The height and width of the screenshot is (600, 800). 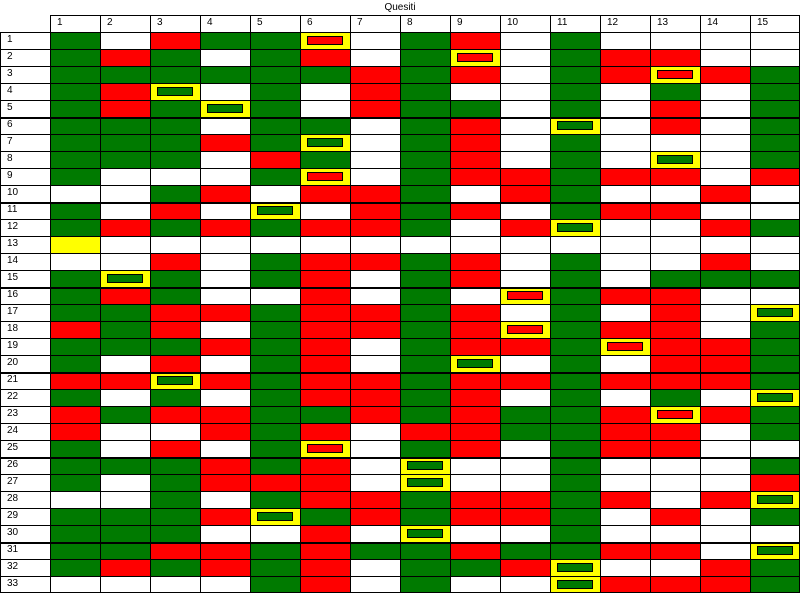 What do you see at coordinates (25, 346) in the screenshot?
I see `row-label-19: 19` at bounding box center [25, 346].